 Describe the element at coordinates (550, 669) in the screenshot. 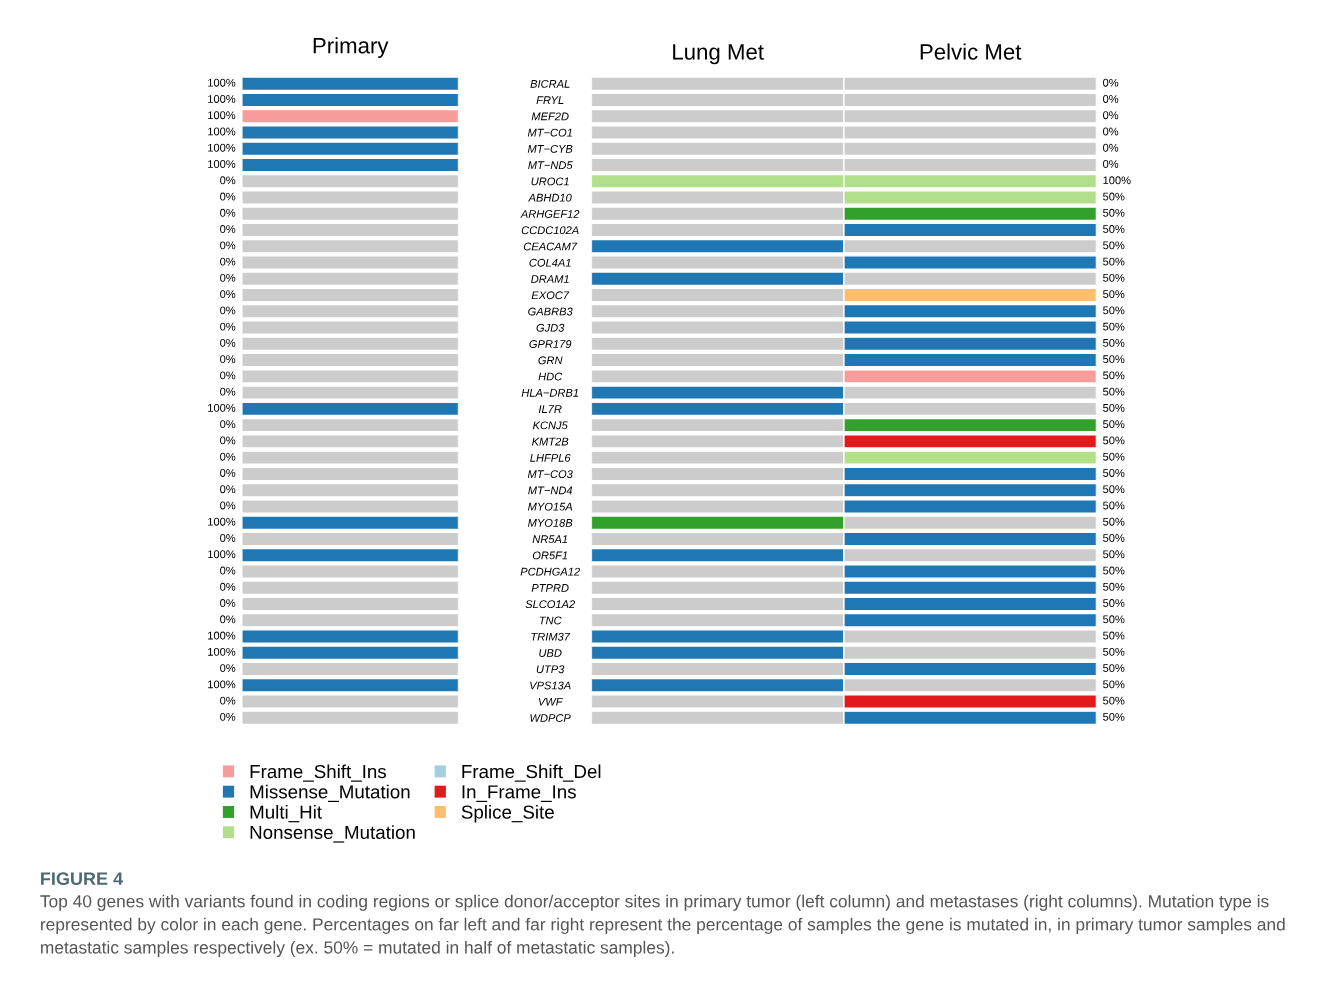

I see `y-tick-label: UTP3` at that location.